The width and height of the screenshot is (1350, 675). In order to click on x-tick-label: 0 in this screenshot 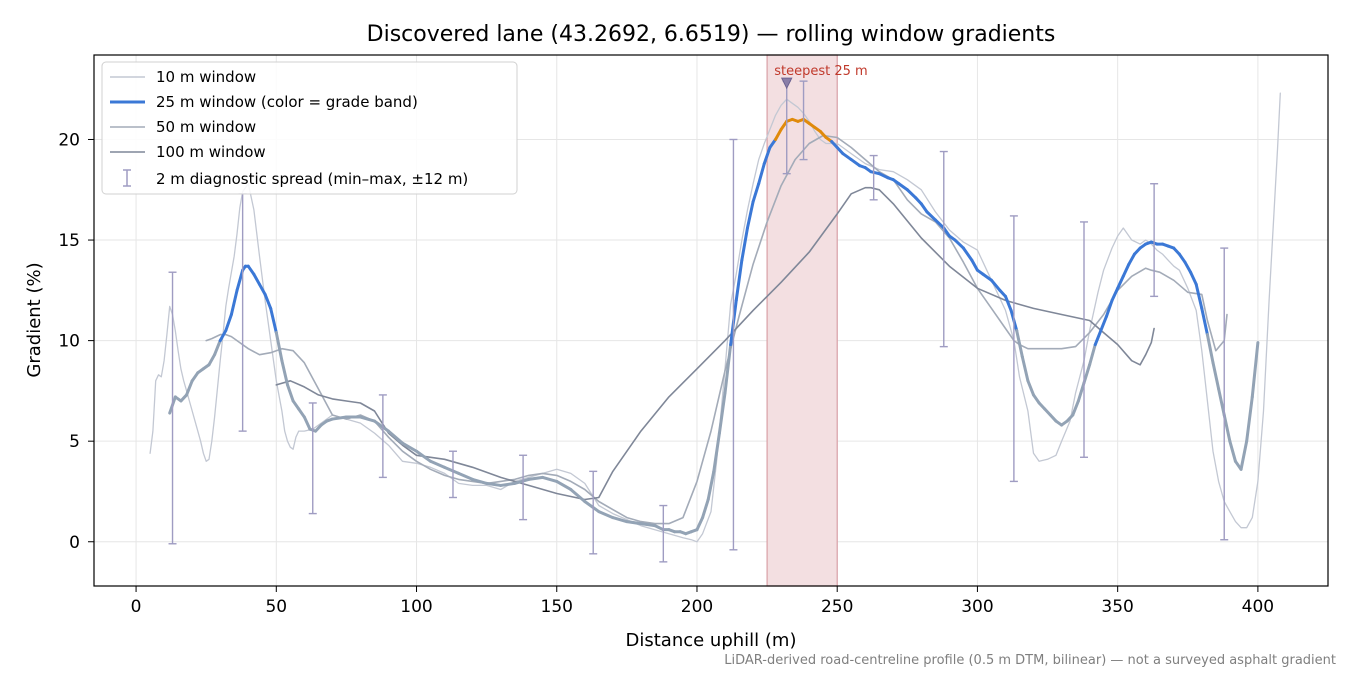, I will do `click(136, 607)`.